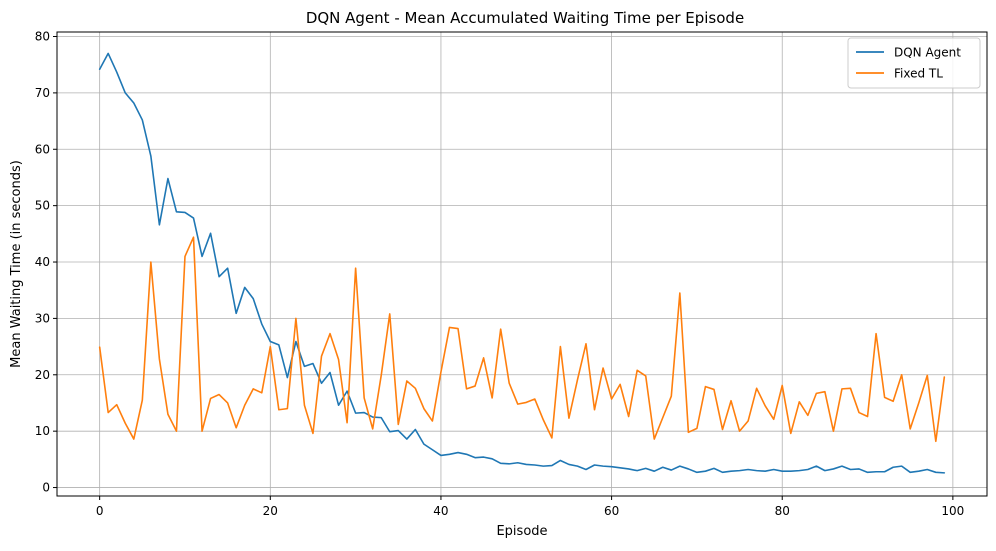 This screenshot has height=551, width=996. Describe the element at coordinates (42, 262) in the screenshot. I see `y-tick-label: 40` at that location.